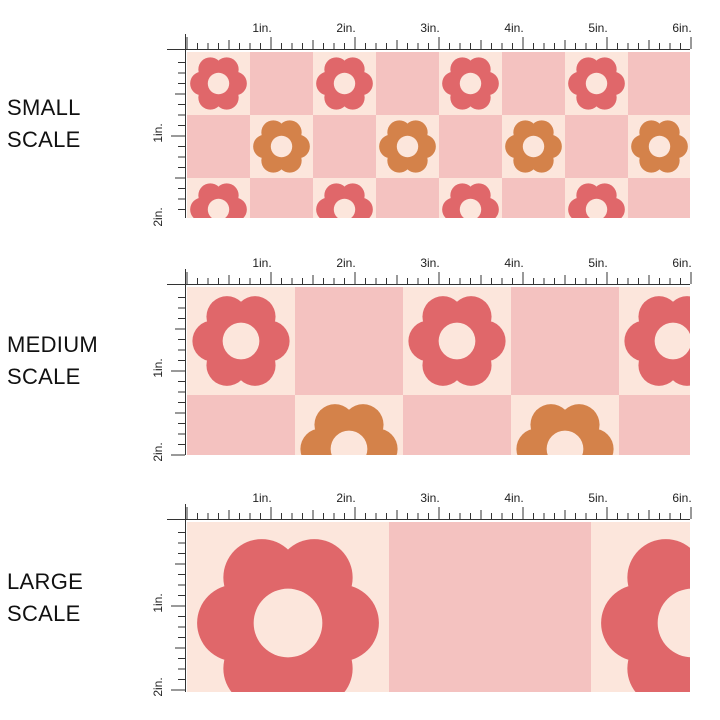 The height and width of the screenshot is (720, 720). What do you see at coordinates (53, 344) in the screenshot?
I see `label-line: MEDIUM` at bounding box center [53, 344].